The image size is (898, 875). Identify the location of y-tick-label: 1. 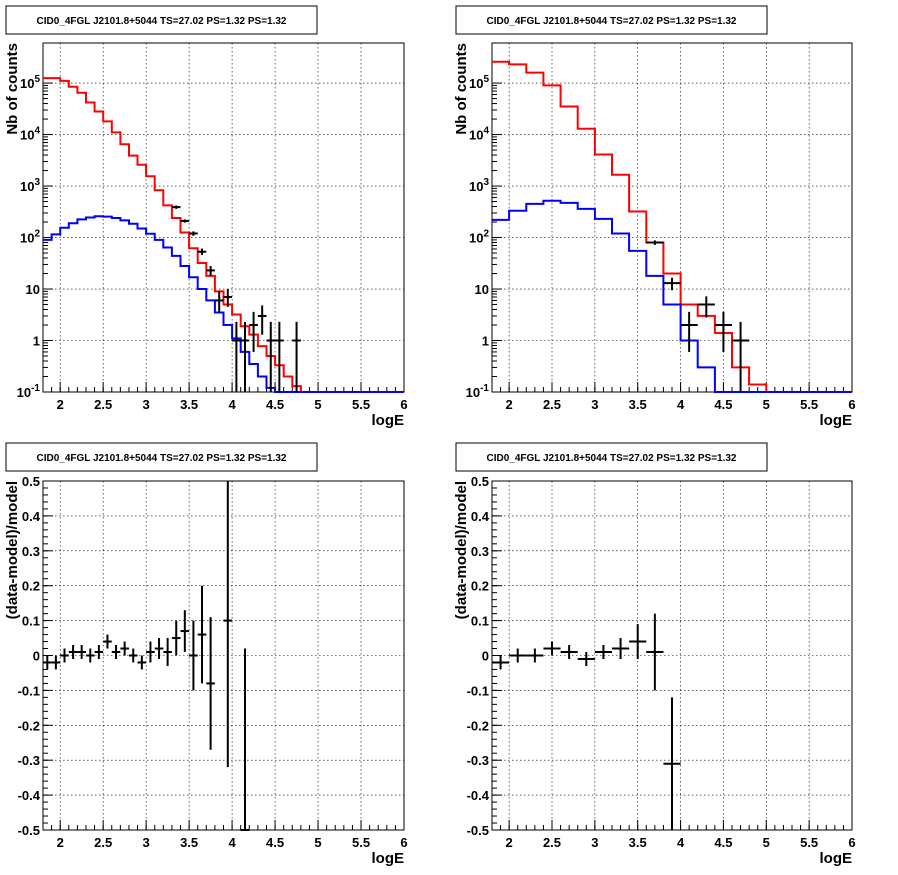
(36, 341).